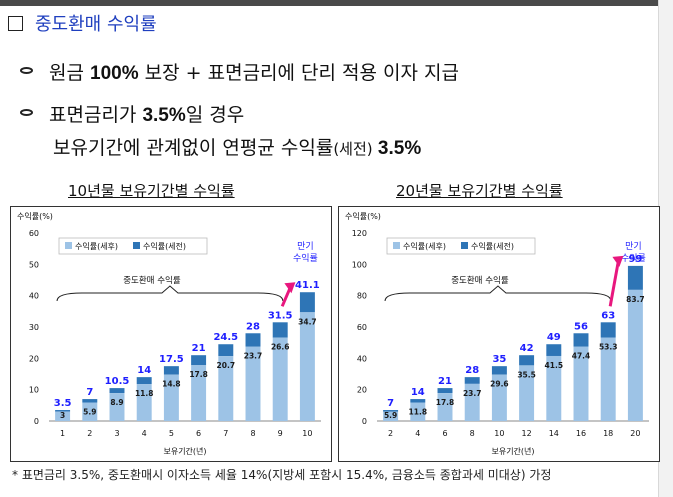 The height and width of the screenshot is (497, 673). What do you see at coordinates (635, 299) in the screenshot?
I see `data-label-after-tax: 83.7` at bounding box center [635, 299].